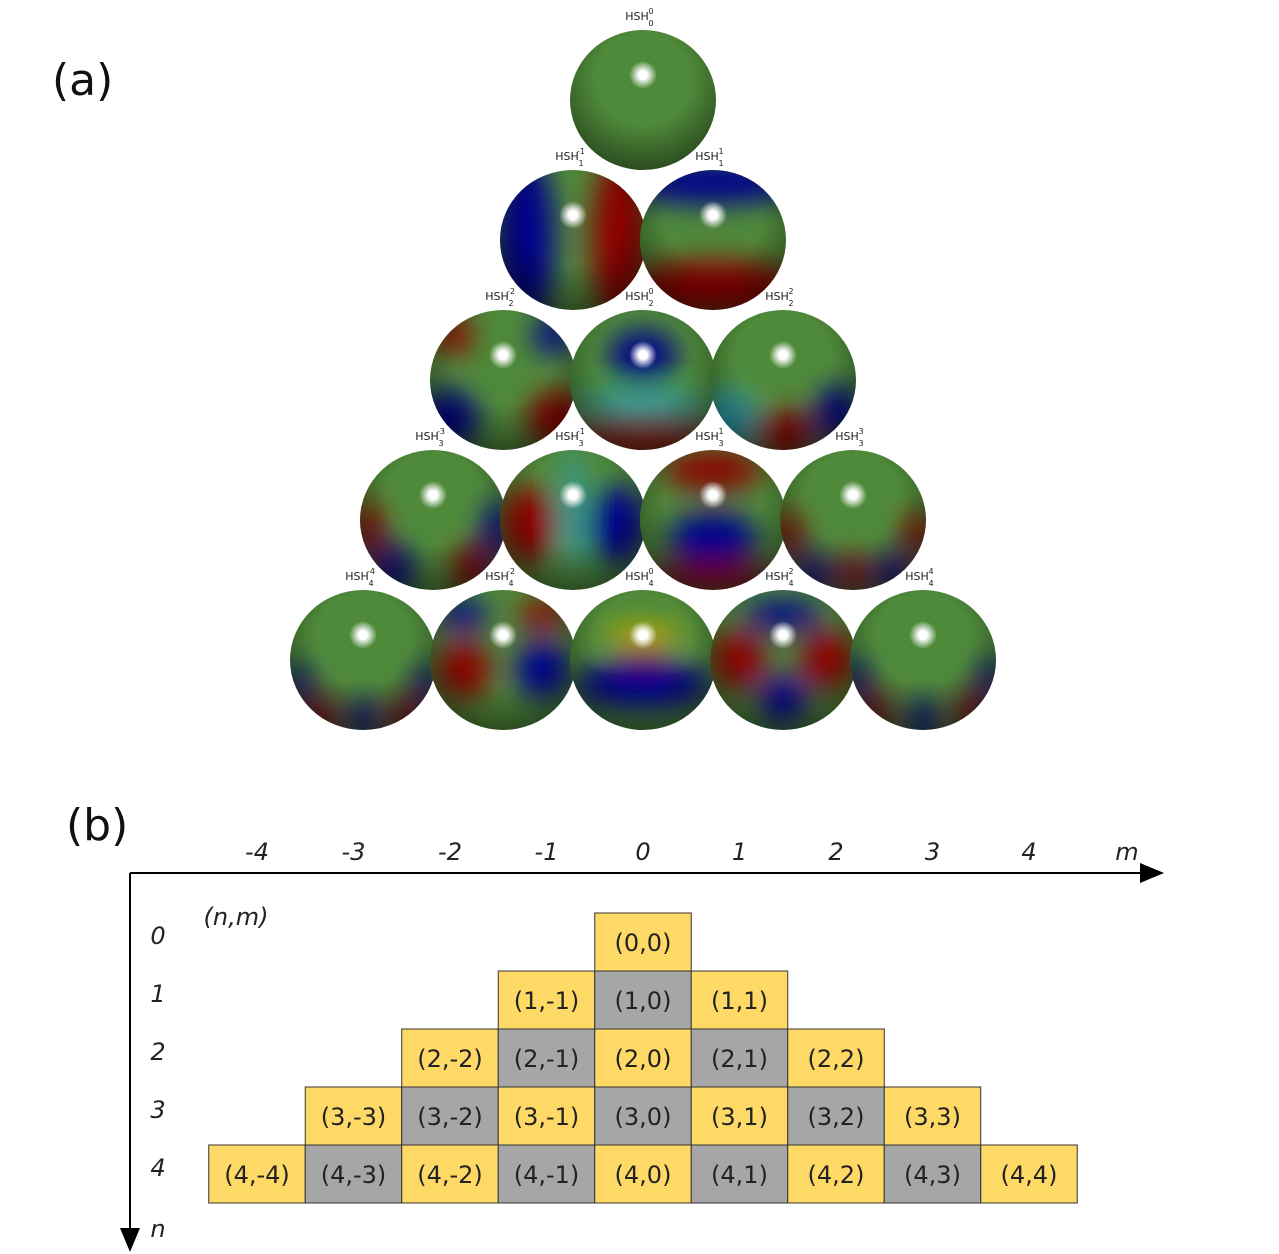 The height and width of the screenshot is (1254, 1279). I want to click on cell-label: (4,-4), so click(257, 1175).